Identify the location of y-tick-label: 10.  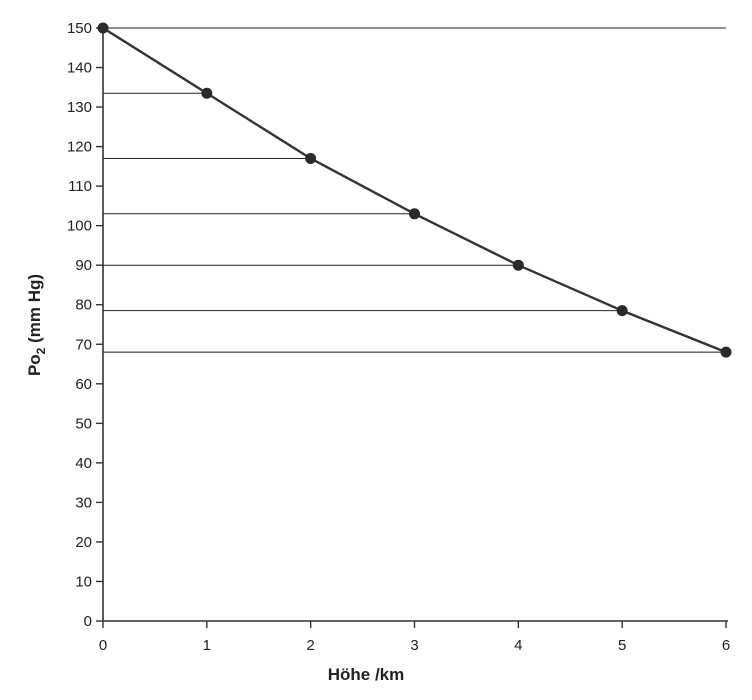
(83, 581).